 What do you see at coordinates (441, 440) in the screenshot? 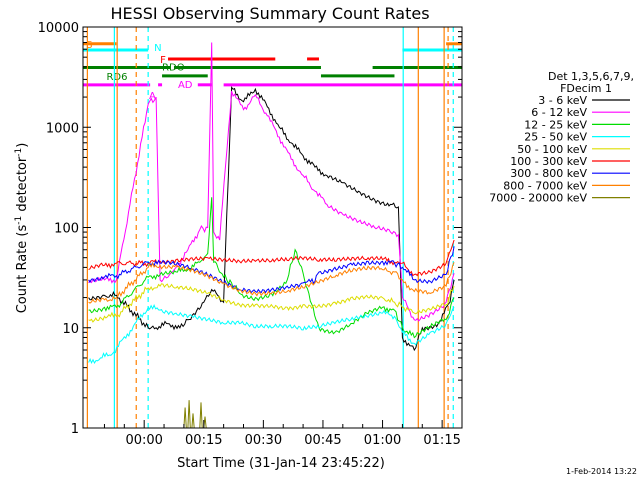
I see `x-tick-label: 01:15` at bounding box center [441, 440].